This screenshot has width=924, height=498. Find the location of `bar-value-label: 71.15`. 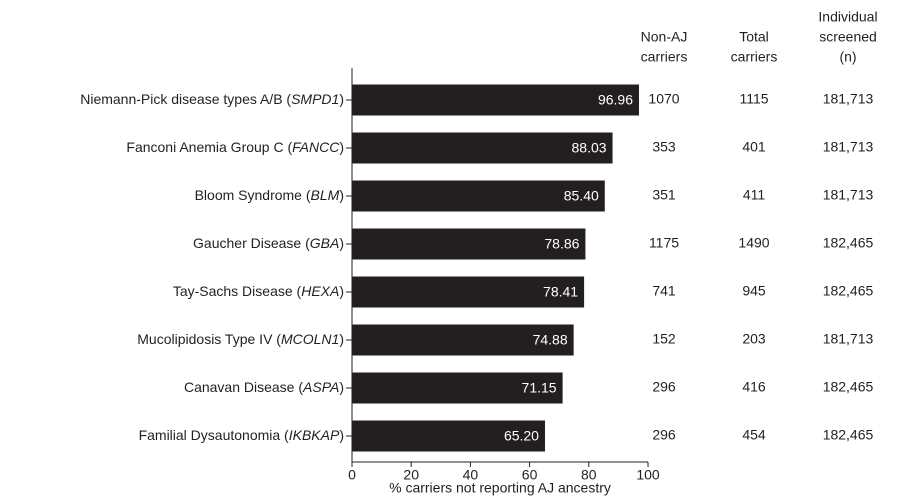

bar-value-label: 71.15 is located at coordinates (539, 388).